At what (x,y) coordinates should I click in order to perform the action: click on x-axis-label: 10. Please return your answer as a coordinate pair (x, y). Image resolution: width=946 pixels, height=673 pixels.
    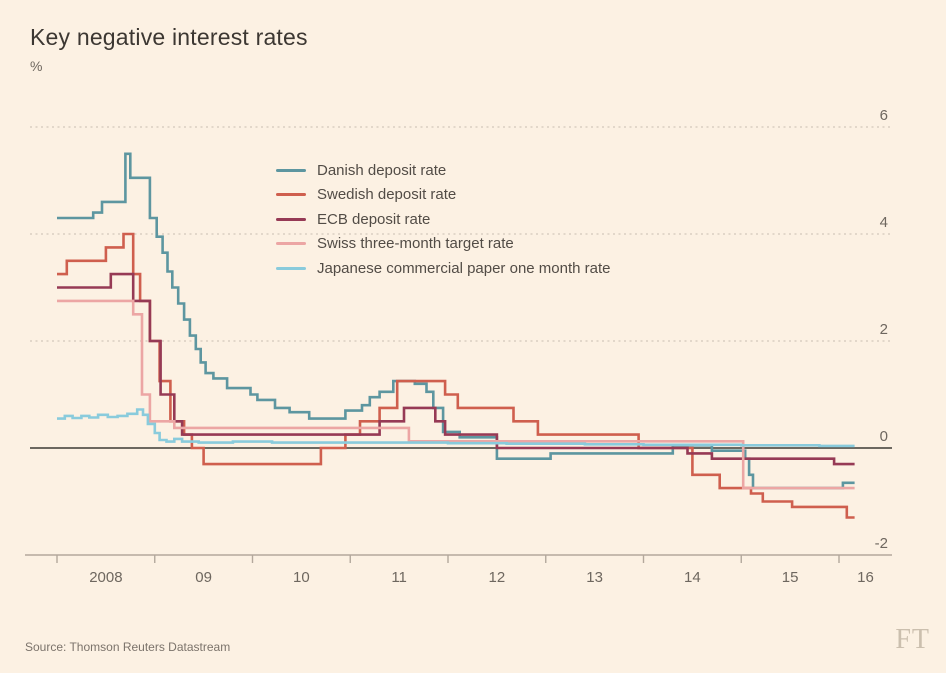
    Looking at the image, I should click on (301, 577).